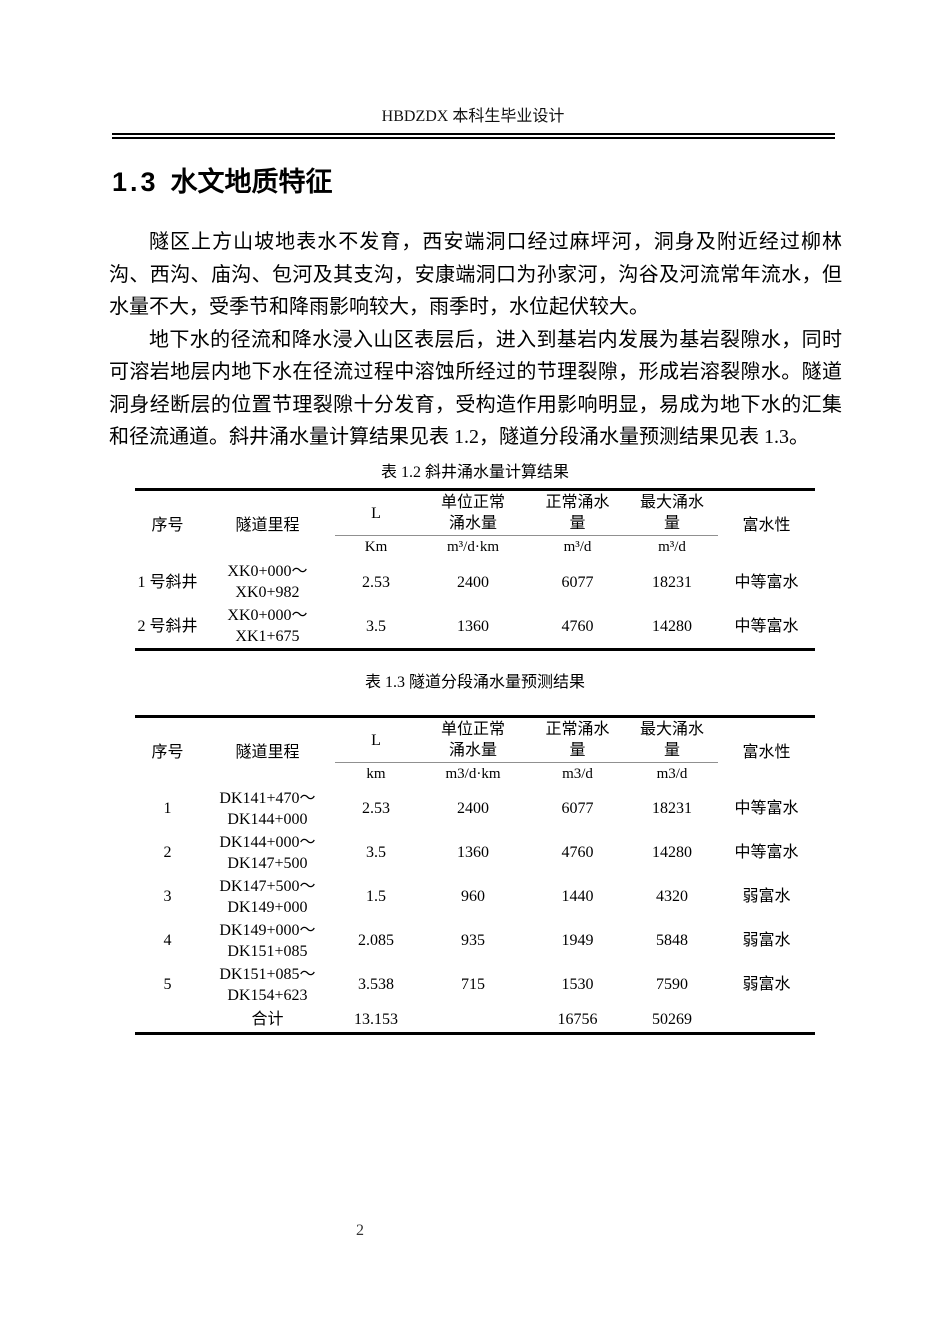 The height and width of the screenshot is (1344, 950). Describe the element at coordinates (577, 1019) in the screenshot. I see `cell-normal: 16756` at that location.